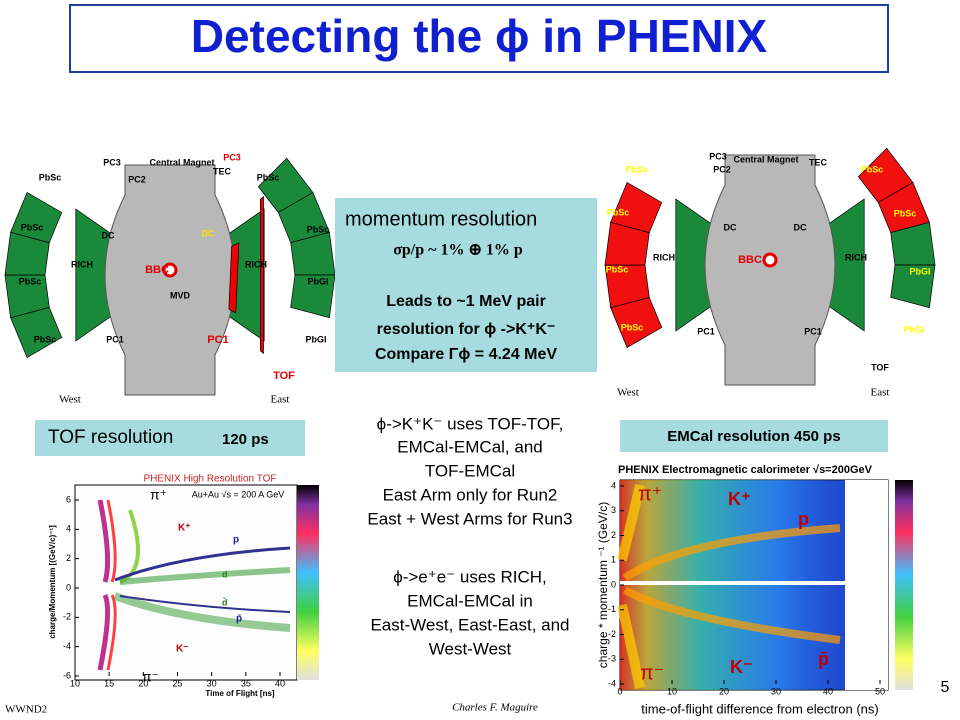 Image resolution: width=960 pixels, height=720 pixels. I want to click on text-line: East Arm only for Run2, so click(470, 494).